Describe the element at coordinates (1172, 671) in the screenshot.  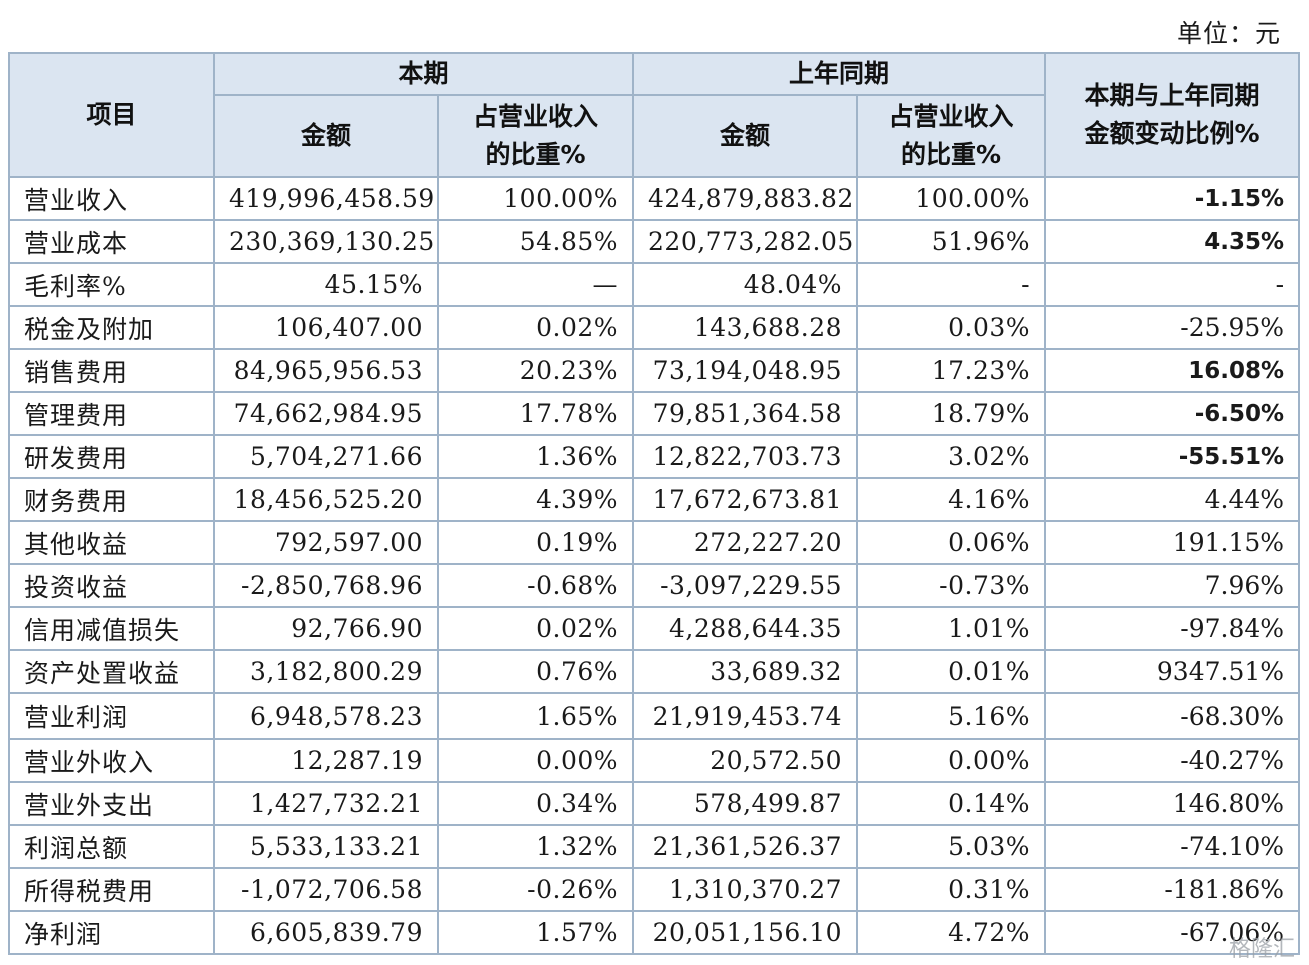
I see `change-ratio-cell: 9347.51%` at that location.